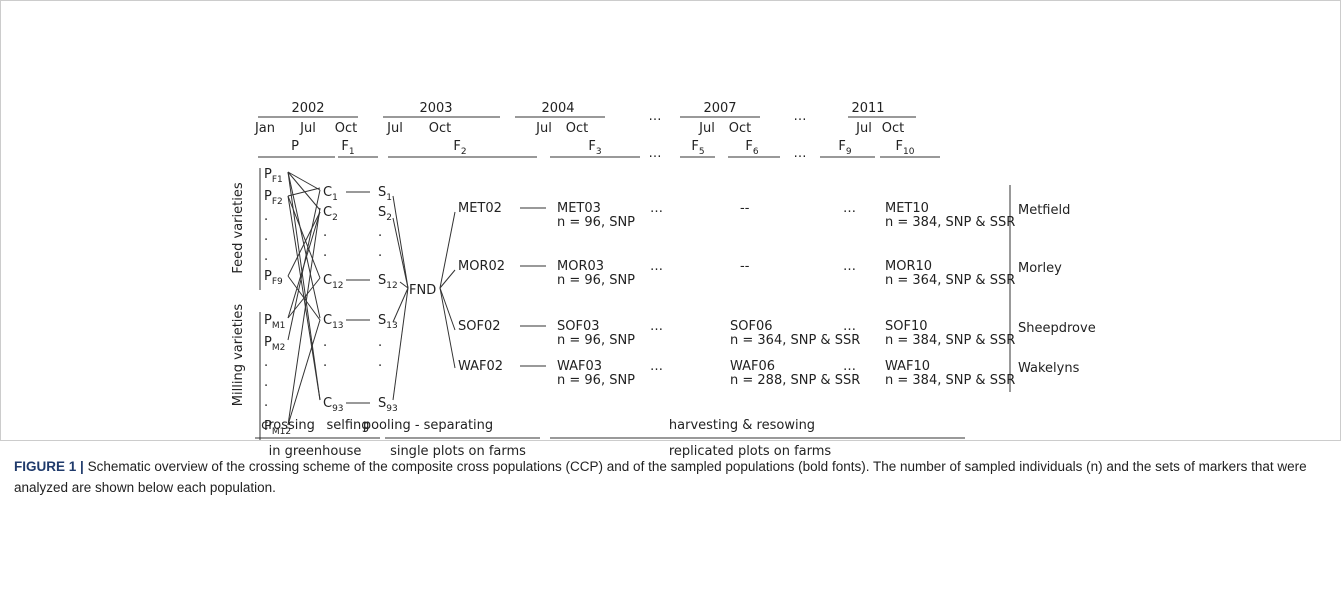 Image resolution: width=1342 pixels, height=598 pixels. Describe the element at coordinates (277, 180) in the screenshot. I see `parent-sub: F1` at that location.